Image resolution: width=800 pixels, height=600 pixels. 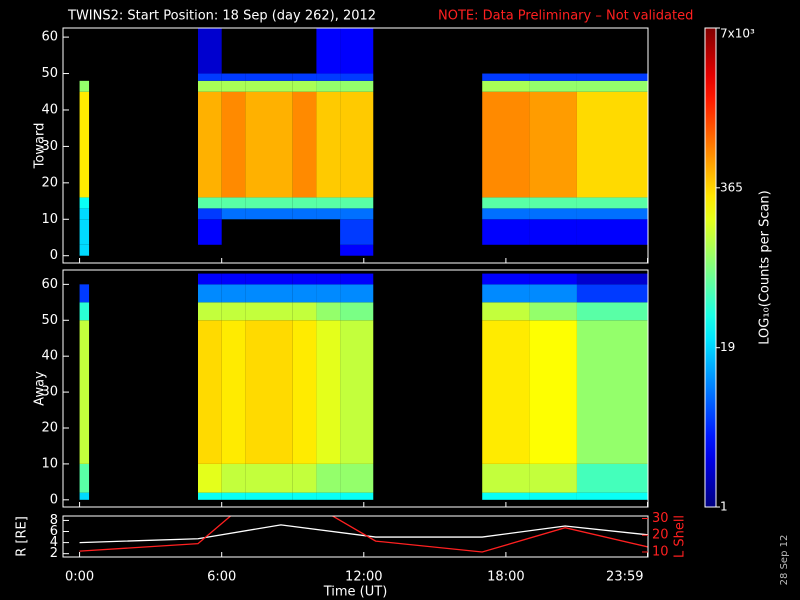 I want to click on x-tick-label: 18:00, so click(x=505, y=577).